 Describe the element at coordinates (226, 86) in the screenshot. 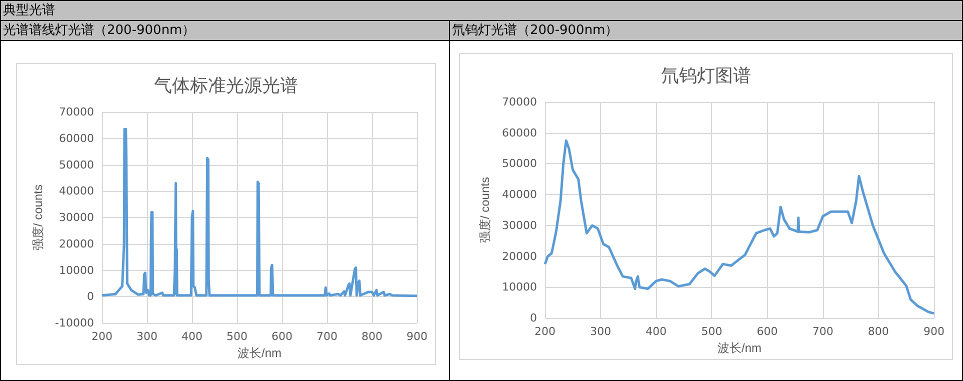

I see `chart-title: 气体标准光源光谱` at that location.